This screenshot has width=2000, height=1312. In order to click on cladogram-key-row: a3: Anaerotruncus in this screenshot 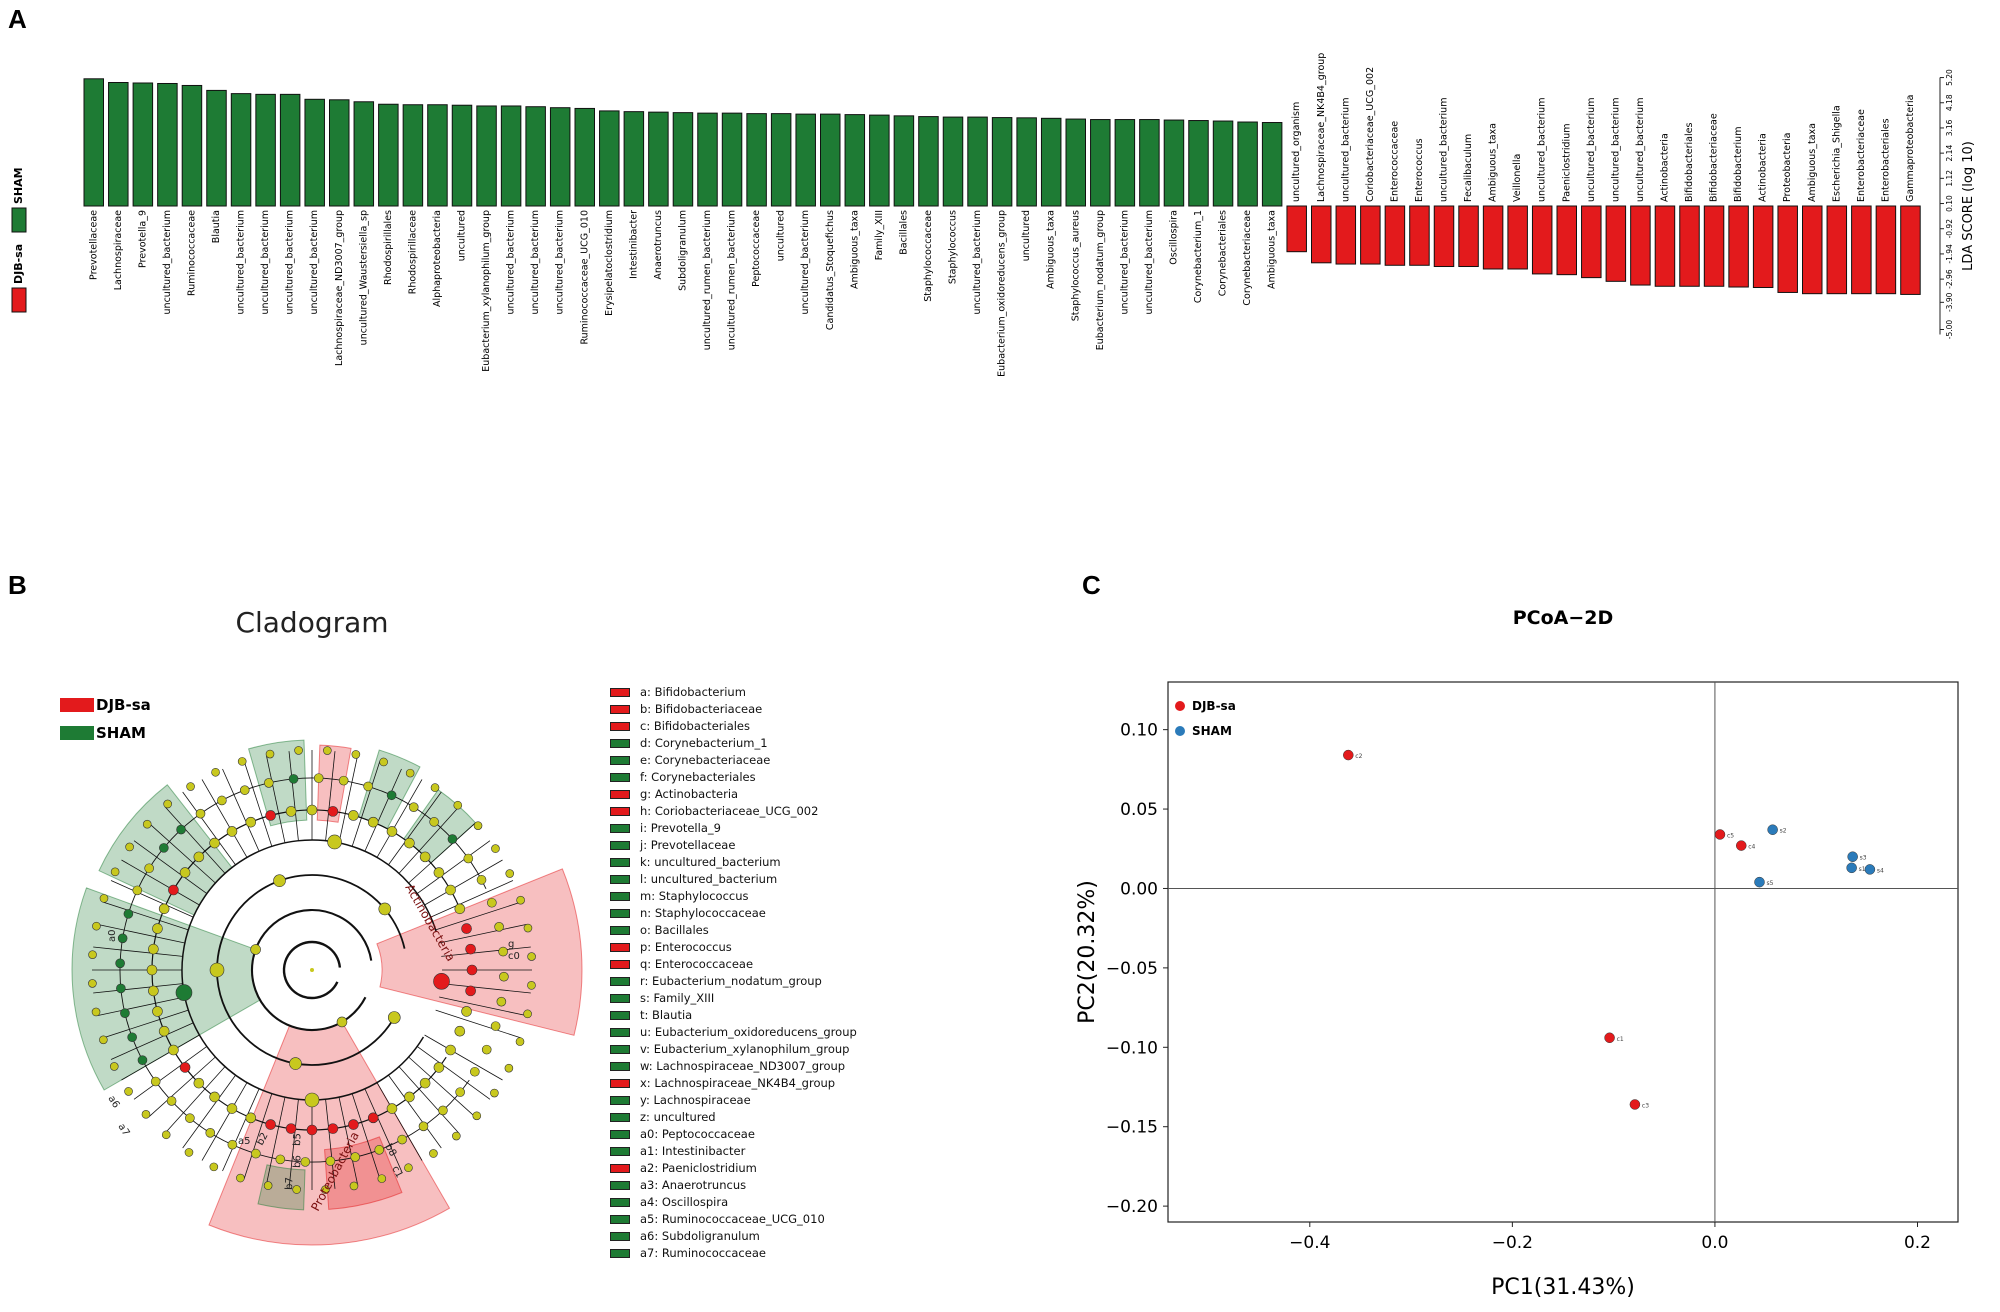, I will do `click(760, 1185)`.